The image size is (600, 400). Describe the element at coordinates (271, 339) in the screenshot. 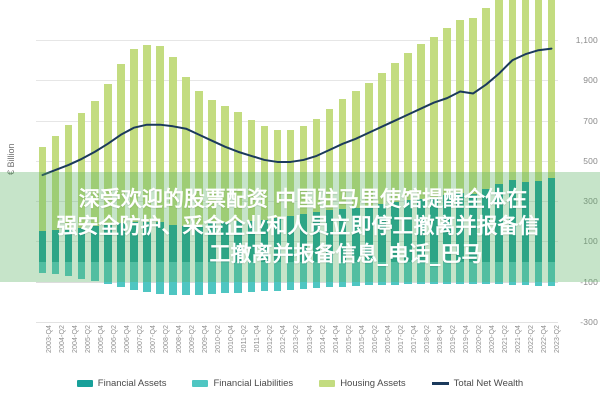

I see `x-axis-tick: 2012-Q2` at that location.